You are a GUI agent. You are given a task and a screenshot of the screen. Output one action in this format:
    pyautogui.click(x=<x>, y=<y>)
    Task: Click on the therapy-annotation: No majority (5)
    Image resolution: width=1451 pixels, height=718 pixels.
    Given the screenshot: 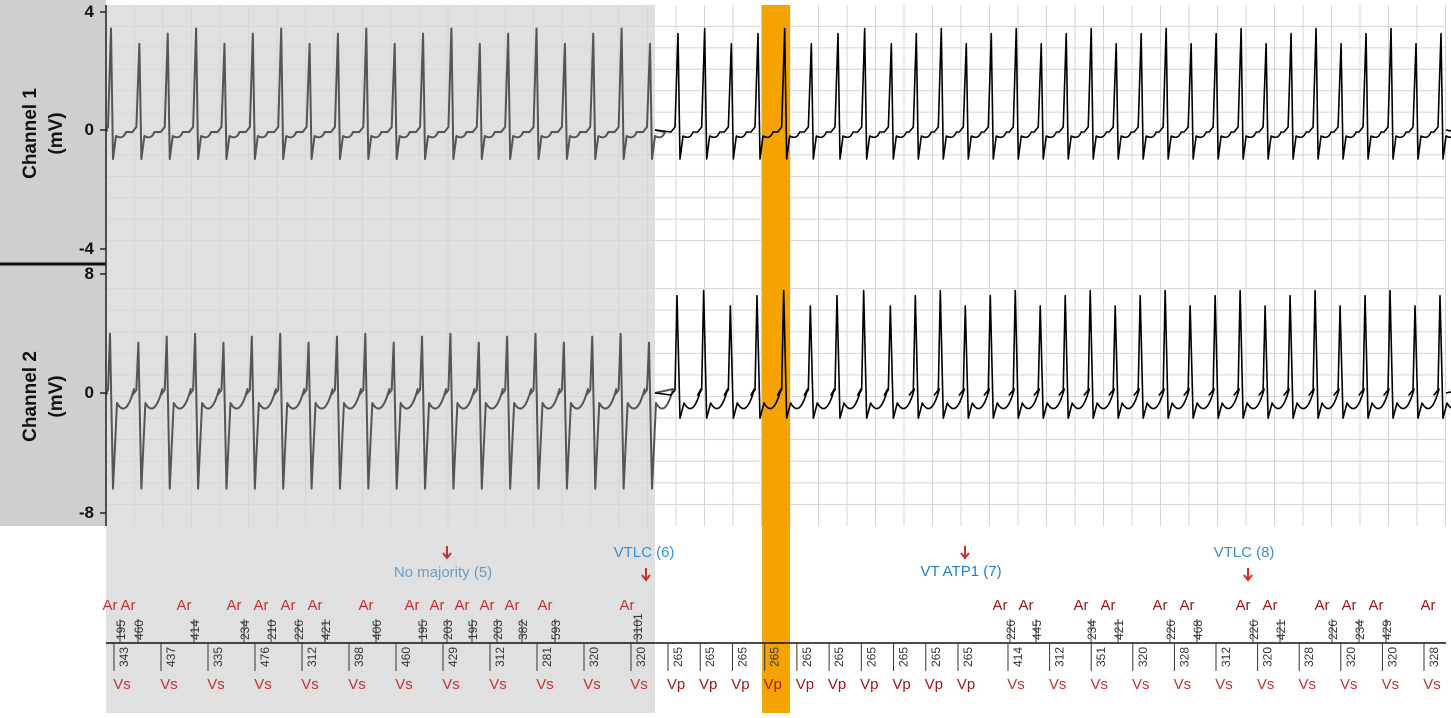 What is the action you would take?
    pyautogui.click(x=443, y=572)
    